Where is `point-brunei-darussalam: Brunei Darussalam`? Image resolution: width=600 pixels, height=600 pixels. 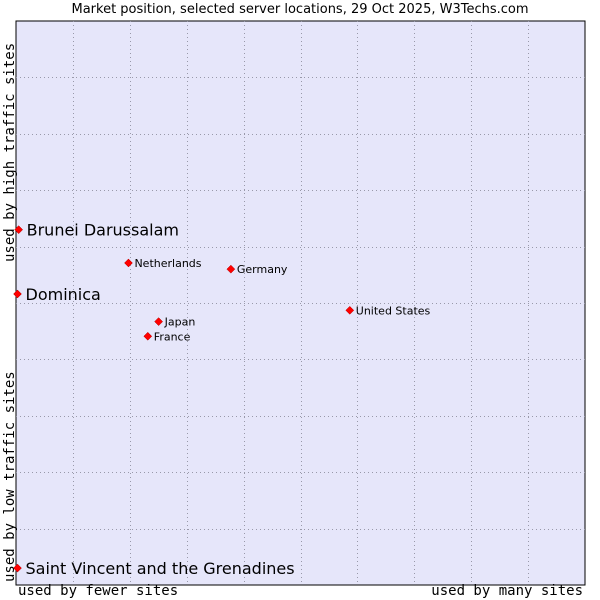 point-brunei-darussalam: Brunei Darussalam is located at coordinates (96, 230).